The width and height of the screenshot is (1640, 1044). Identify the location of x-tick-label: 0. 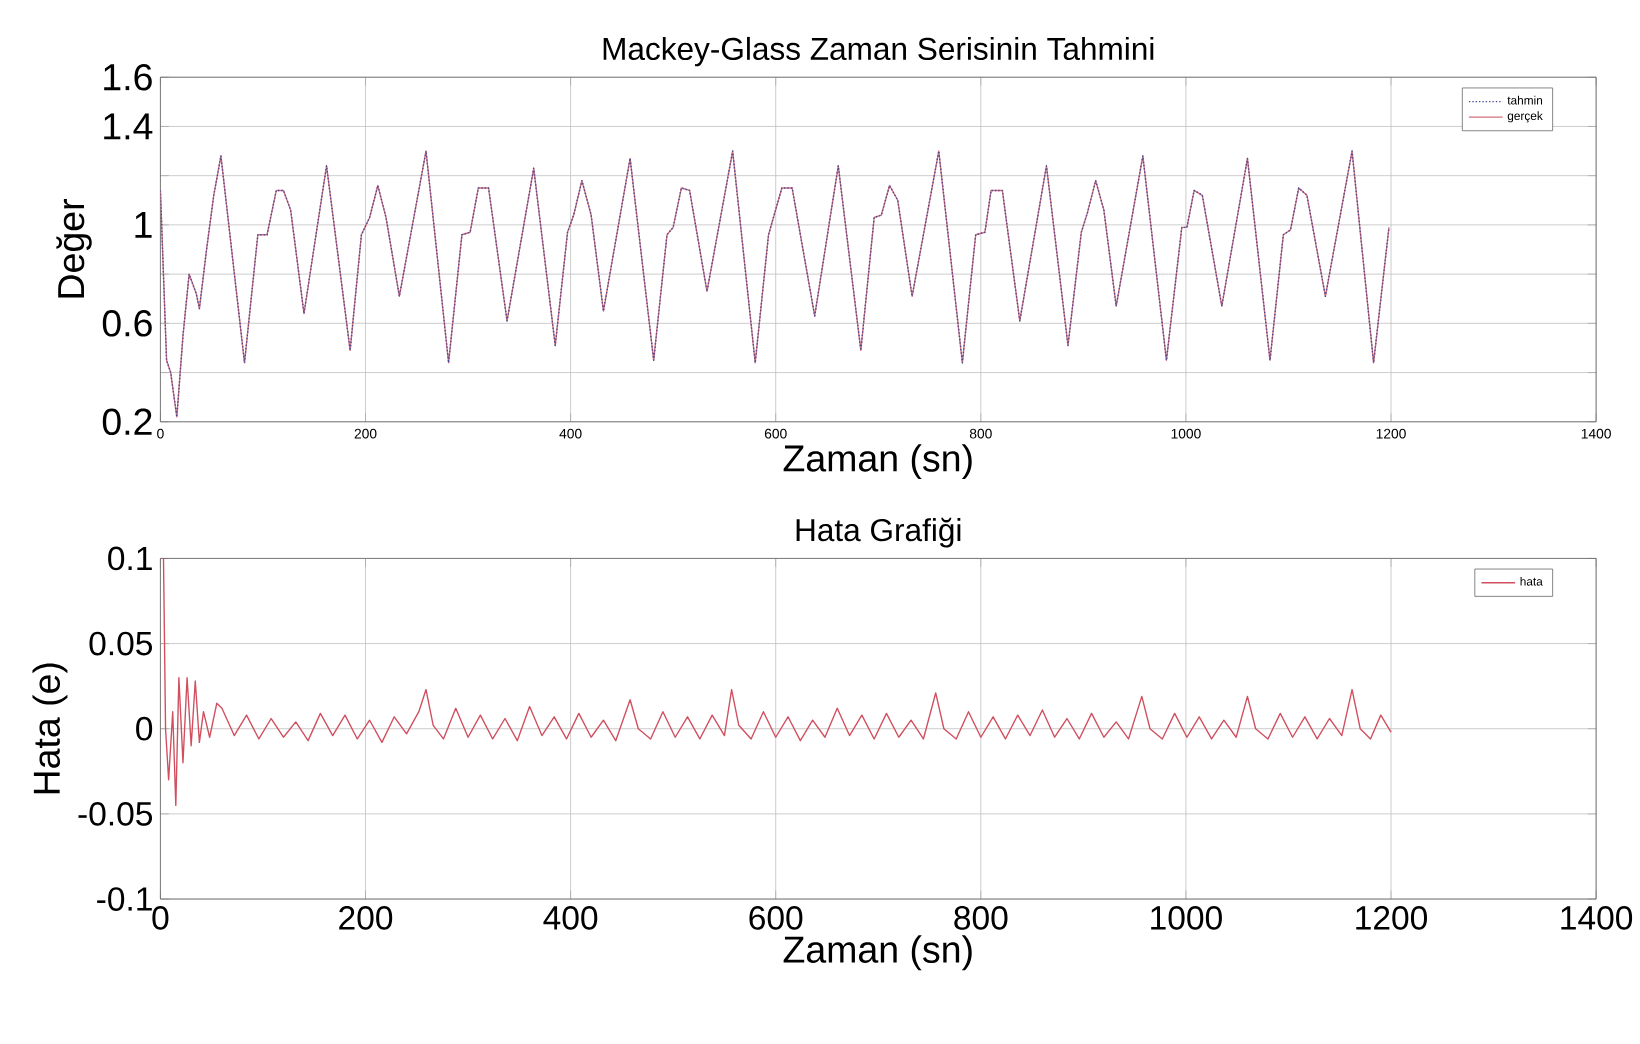
(160, 918).